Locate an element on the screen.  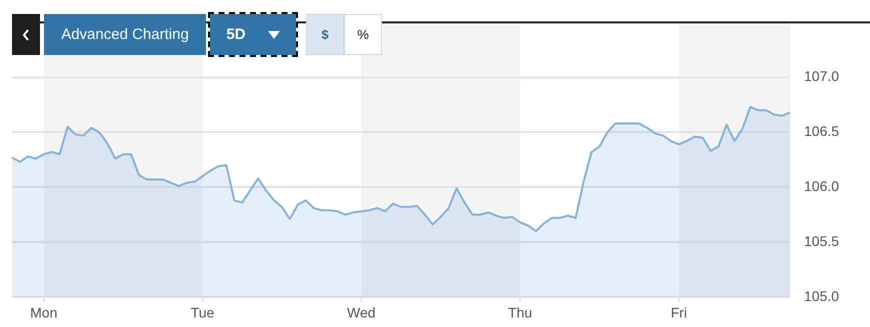
percent-toggle: % is located at coordinates (363, 34).